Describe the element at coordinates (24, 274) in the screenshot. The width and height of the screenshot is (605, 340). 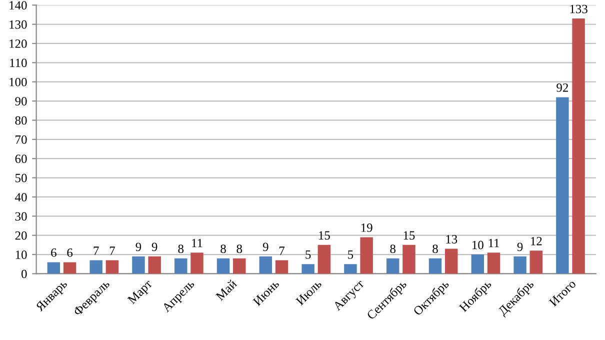
I see `y-tick-label: 0` at that location.